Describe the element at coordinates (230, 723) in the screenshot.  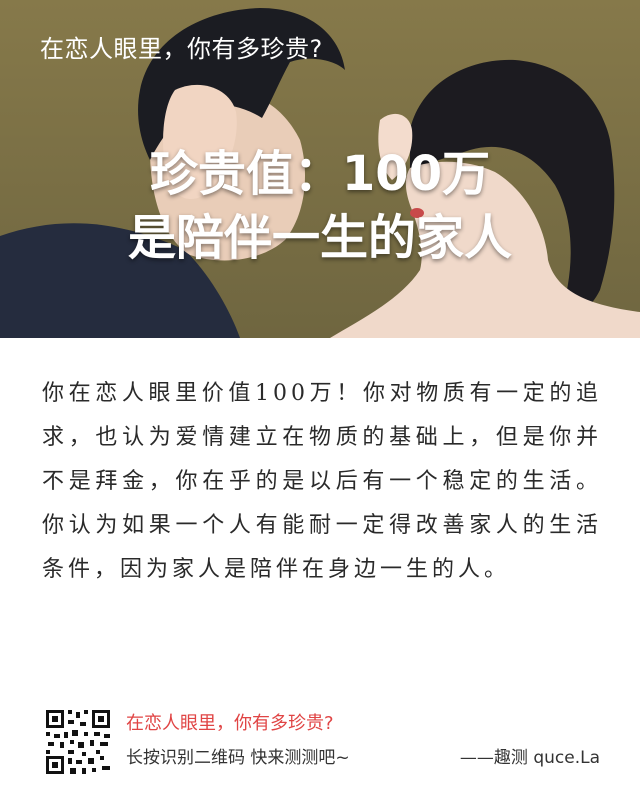
I see `footer-quiz-title: 在恋人眼里，你有多珍贵?` at that location.